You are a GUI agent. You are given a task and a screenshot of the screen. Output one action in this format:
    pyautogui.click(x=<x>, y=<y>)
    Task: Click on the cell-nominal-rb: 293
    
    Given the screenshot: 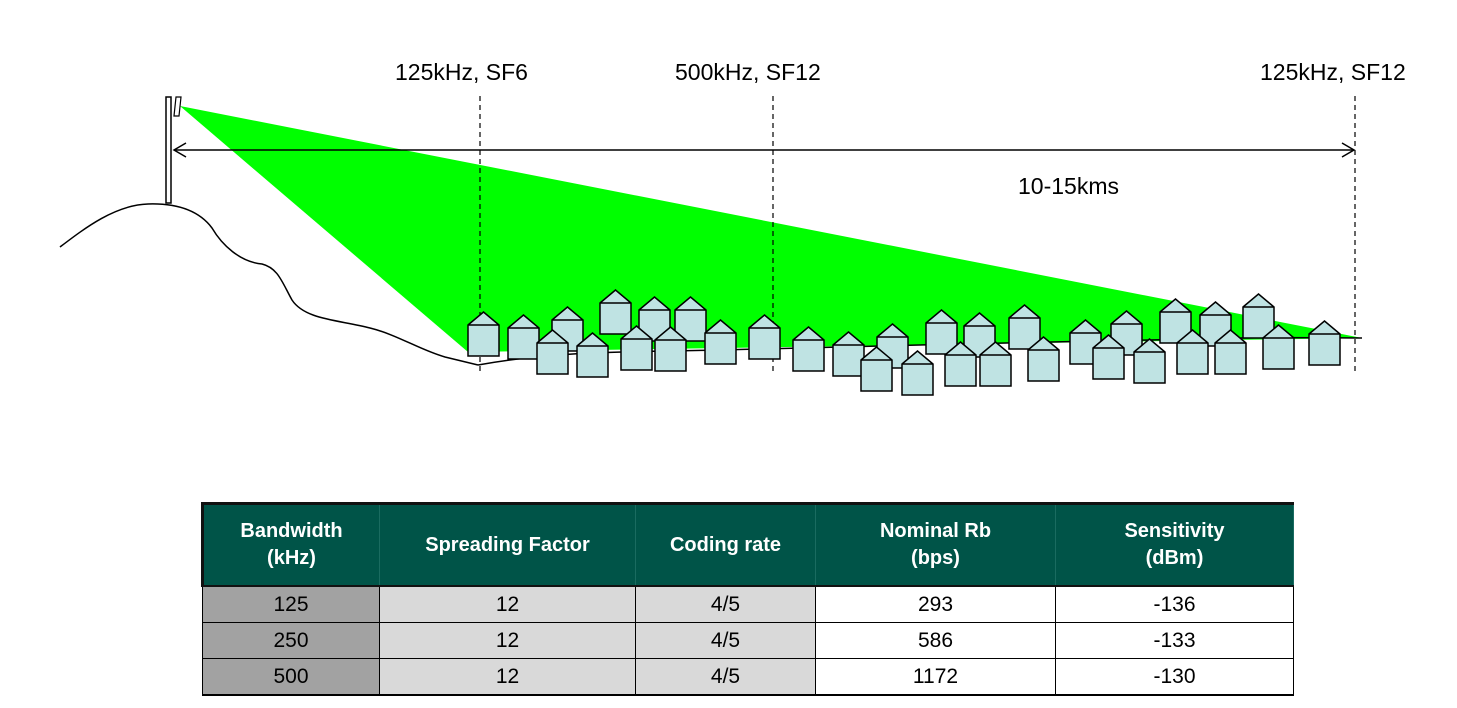 What is the action you would take?
    pyautogui.click(x=935, y=604)
    